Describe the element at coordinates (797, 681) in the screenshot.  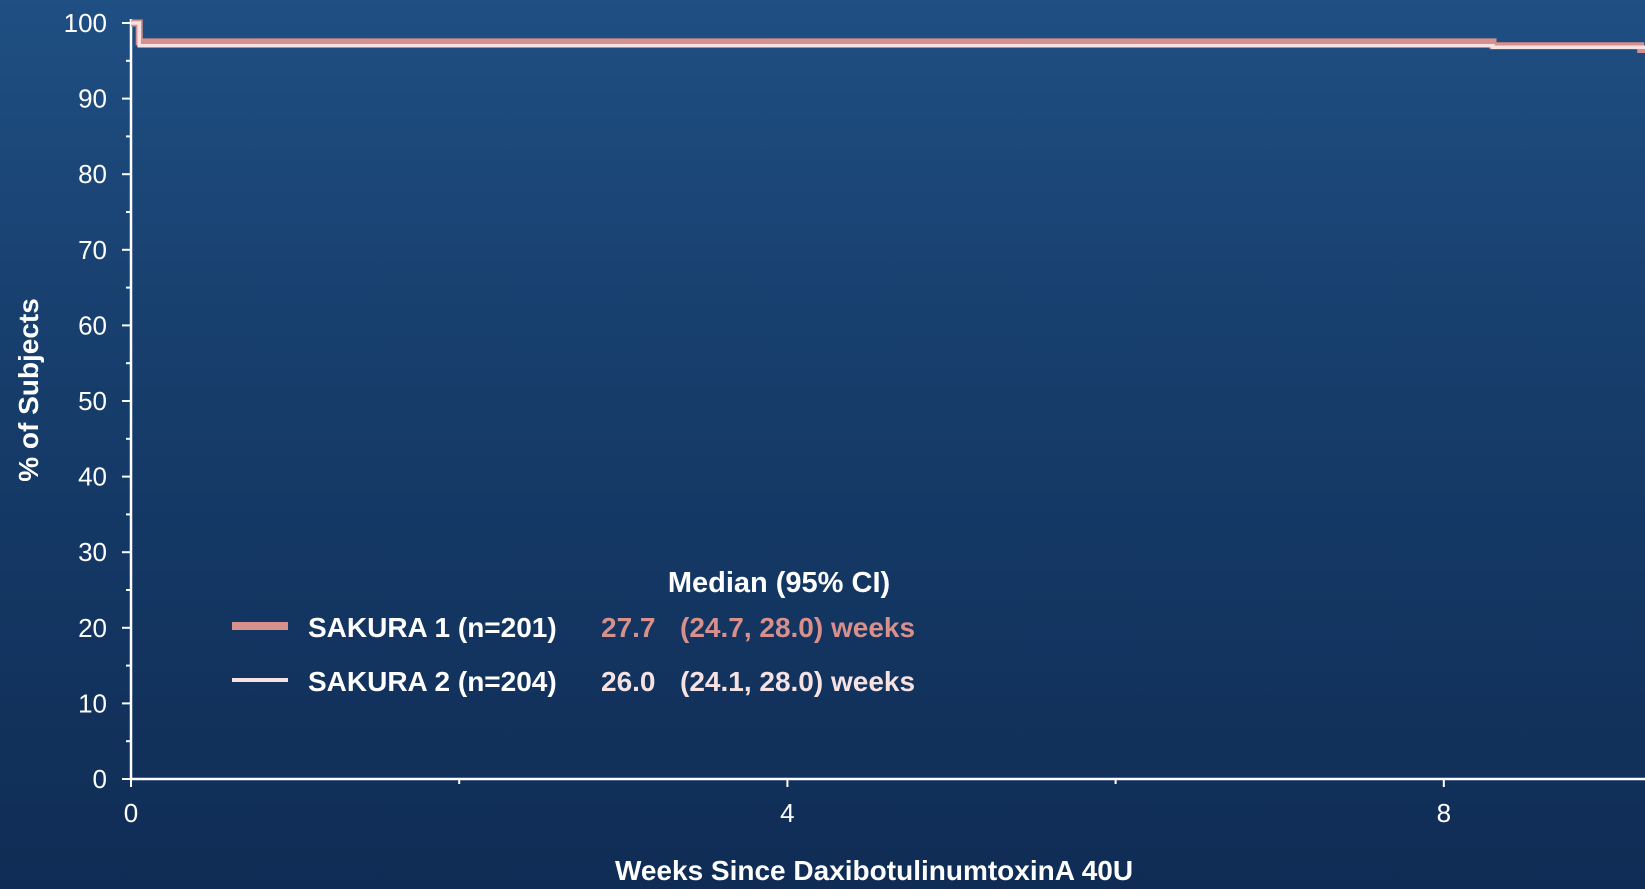
I see `legend-ci-sakura-2: (24.1, 28.0) weeks` at that location.